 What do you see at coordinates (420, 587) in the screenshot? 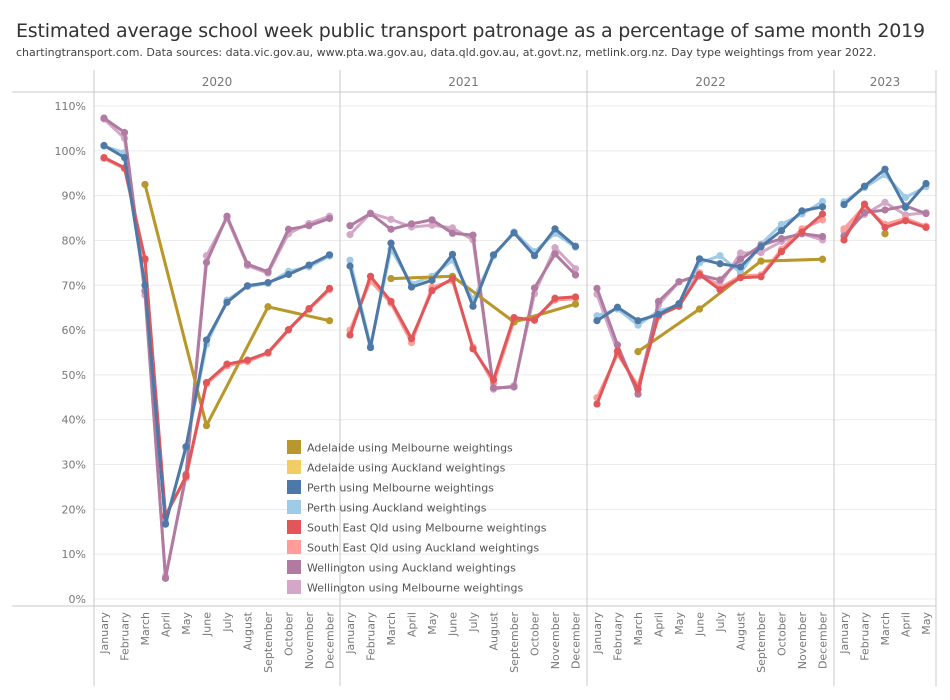
I see `legend-item: Wellington using Melbourne weightings` at bounding box center [420, 587].